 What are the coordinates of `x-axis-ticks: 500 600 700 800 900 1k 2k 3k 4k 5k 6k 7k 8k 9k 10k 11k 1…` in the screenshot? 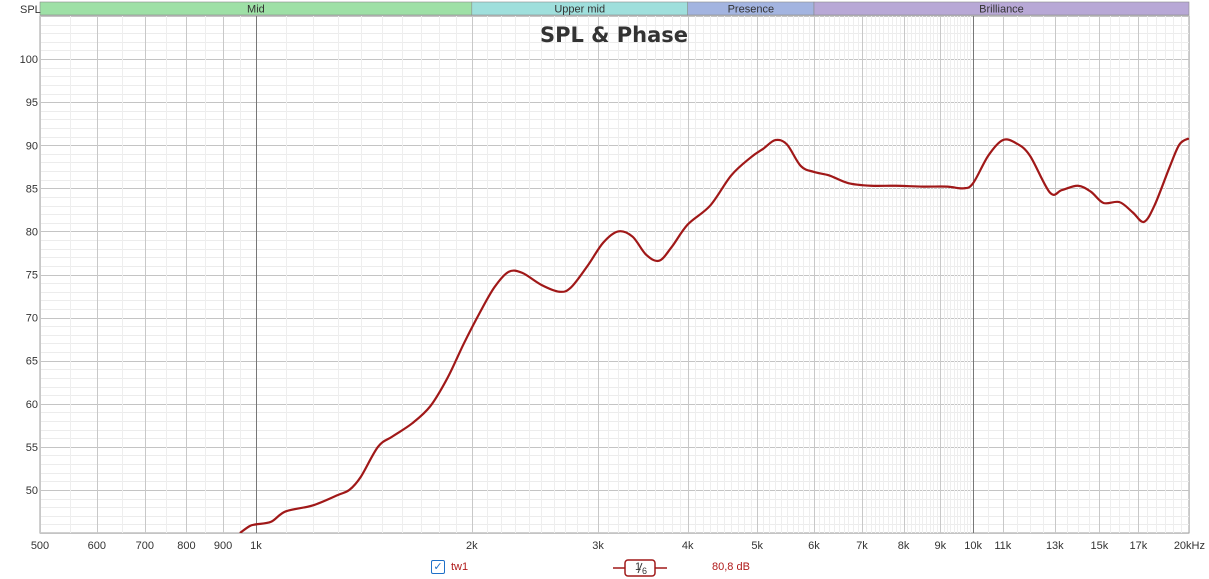 It's located at (618, 546).